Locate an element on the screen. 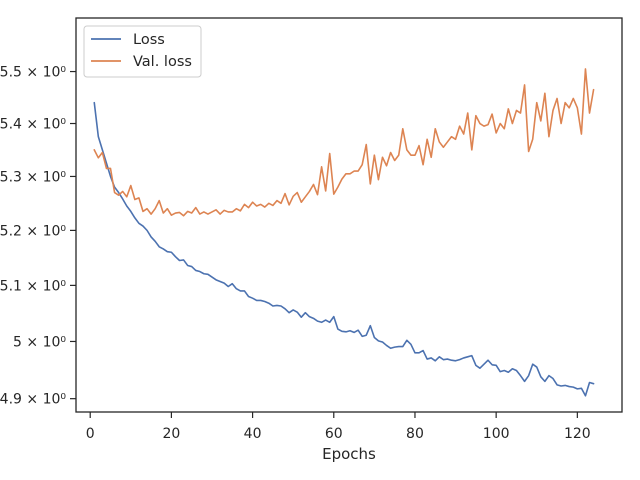  x-tick-label: 120 is located at coordinates (577, 434).